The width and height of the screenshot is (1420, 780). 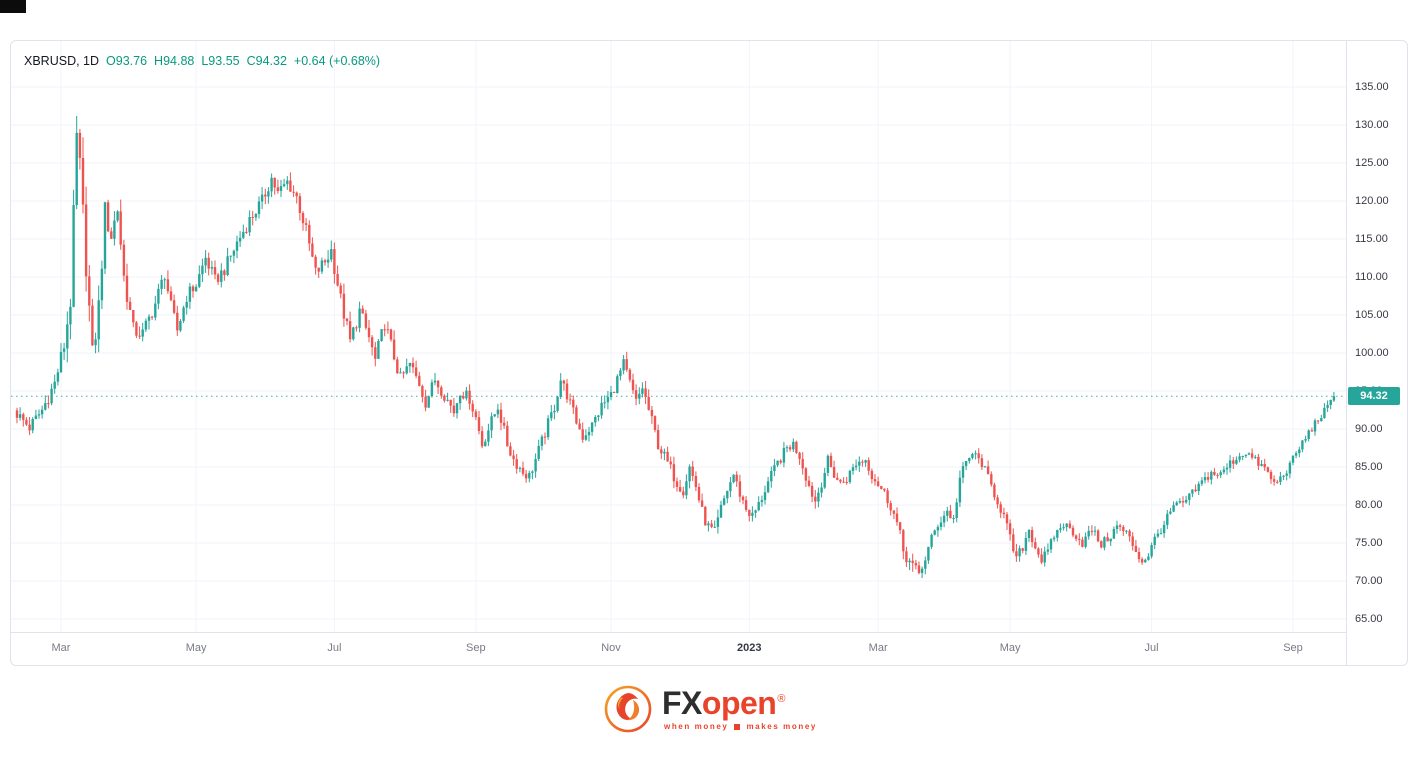 What do you see at coordinates (679, 648) in the screenshot?
I see `time-axis: Mar May Jul Sep Nov 2023 Mar May Jul Sep` at bounding box center [679, 648].